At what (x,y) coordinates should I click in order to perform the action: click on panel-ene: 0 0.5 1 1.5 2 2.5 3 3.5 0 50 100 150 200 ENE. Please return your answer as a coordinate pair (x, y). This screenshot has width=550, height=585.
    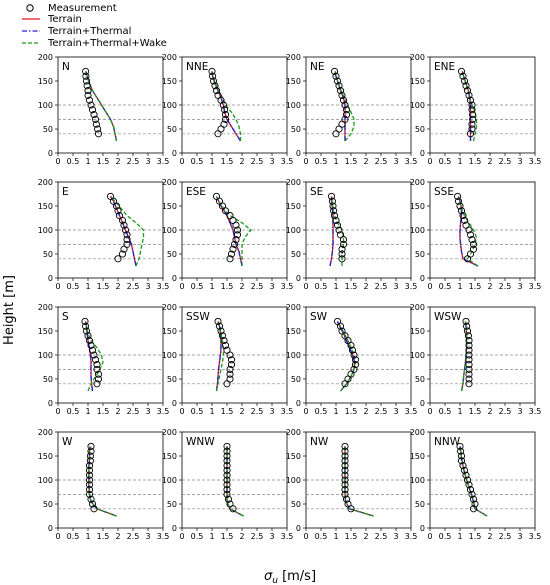
    Looking at the image, I should click on (476, 109).